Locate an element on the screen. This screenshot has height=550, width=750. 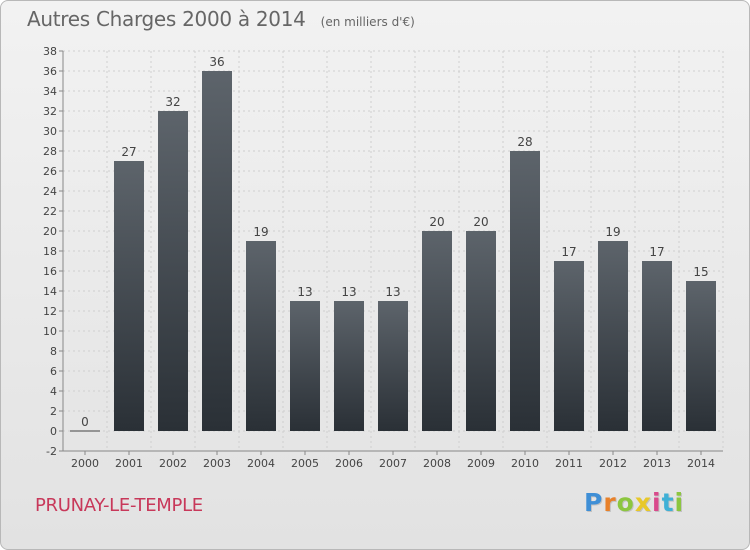
y-tick-label: 22 is located at coordinates (50, 211).